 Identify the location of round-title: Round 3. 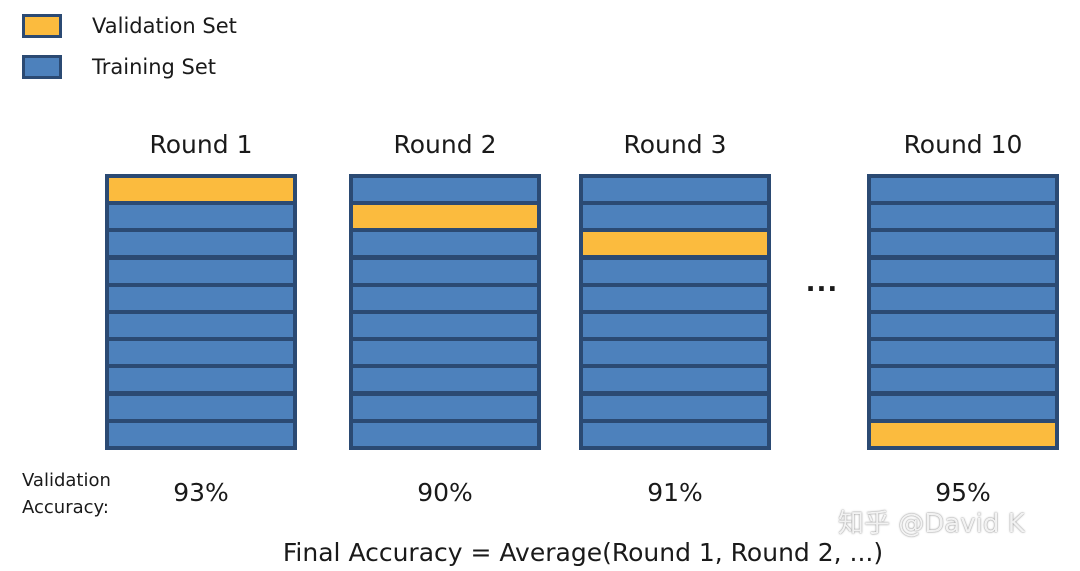
(675, 144).